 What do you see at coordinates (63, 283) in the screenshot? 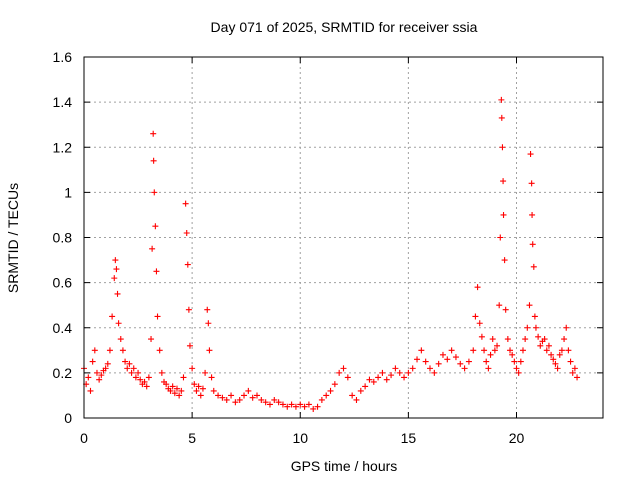
I see `y-tick-label: 0.6` at bounding box center [63, 283].